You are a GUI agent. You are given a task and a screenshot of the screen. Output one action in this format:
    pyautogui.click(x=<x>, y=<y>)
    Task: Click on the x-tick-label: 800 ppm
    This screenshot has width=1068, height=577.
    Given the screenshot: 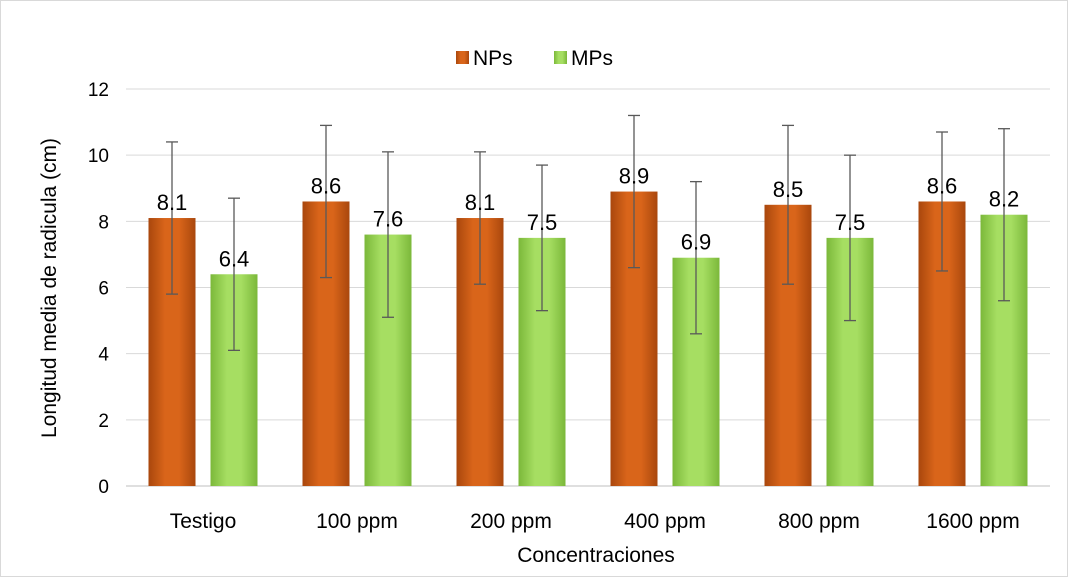 What is the action you would take?
    pyautogui.click(x=819, y=521)
    